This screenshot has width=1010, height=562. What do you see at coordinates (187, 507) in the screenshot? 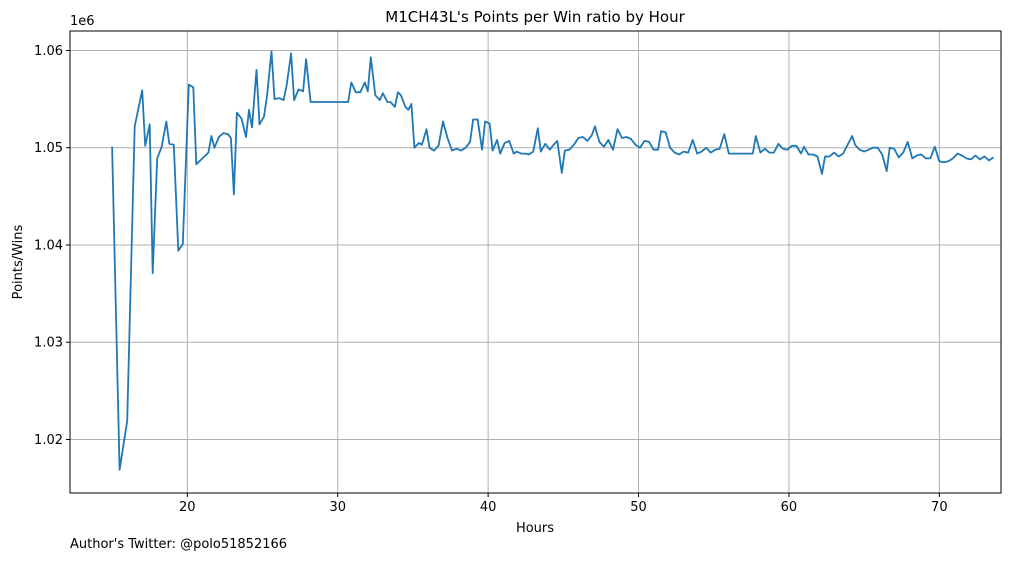
I see `x-tick-label: 20` at bounding box center [187, 507].